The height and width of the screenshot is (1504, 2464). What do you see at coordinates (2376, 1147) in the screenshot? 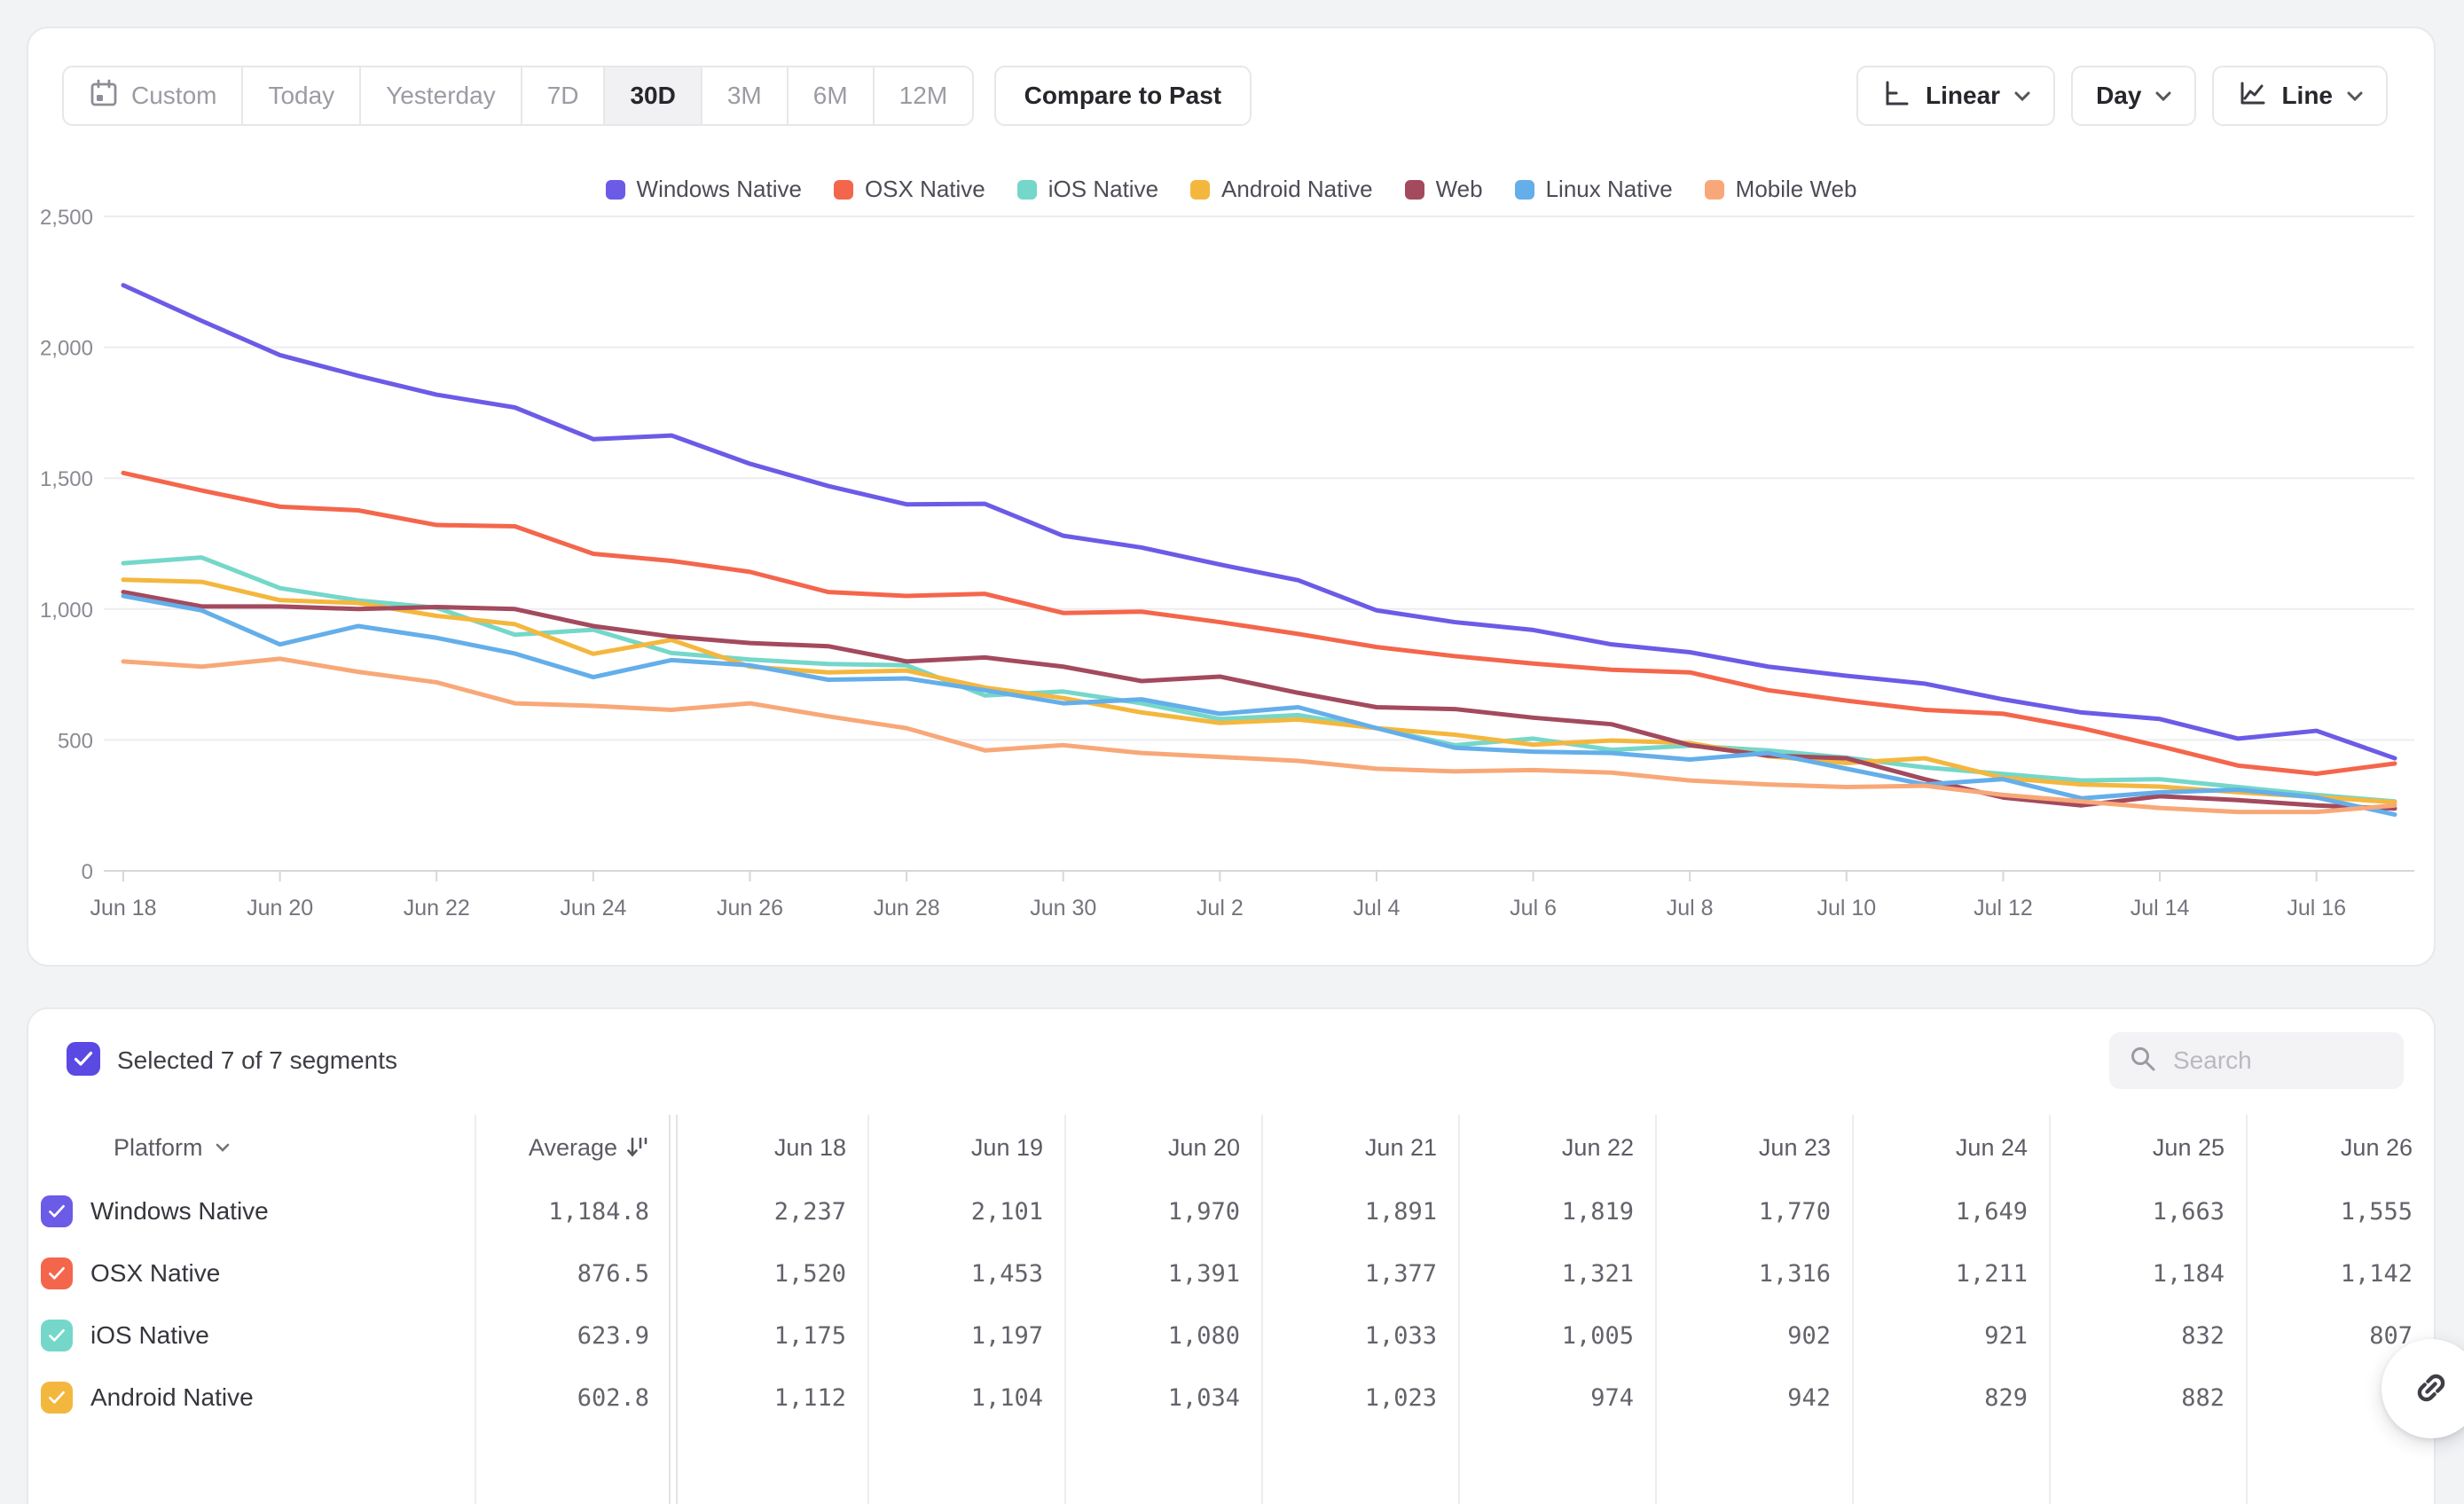
I see `column-header-date: Jun 26` at bounding box center [2376, 1147].